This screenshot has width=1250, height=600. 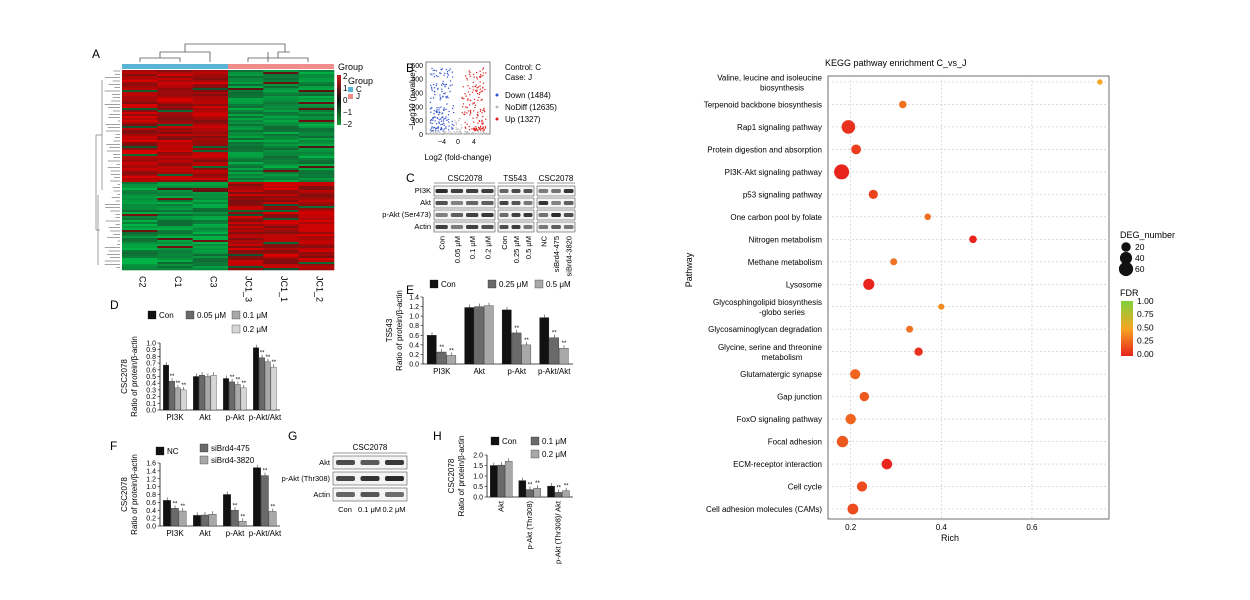 What do you see at coordinates (345, 484) in the screenshot?
I see `blot-g-membranes: Akt p-Akt (Thr308) Actin Con 0.1 μM 0.2 μM` at bounding box center [345, 484].